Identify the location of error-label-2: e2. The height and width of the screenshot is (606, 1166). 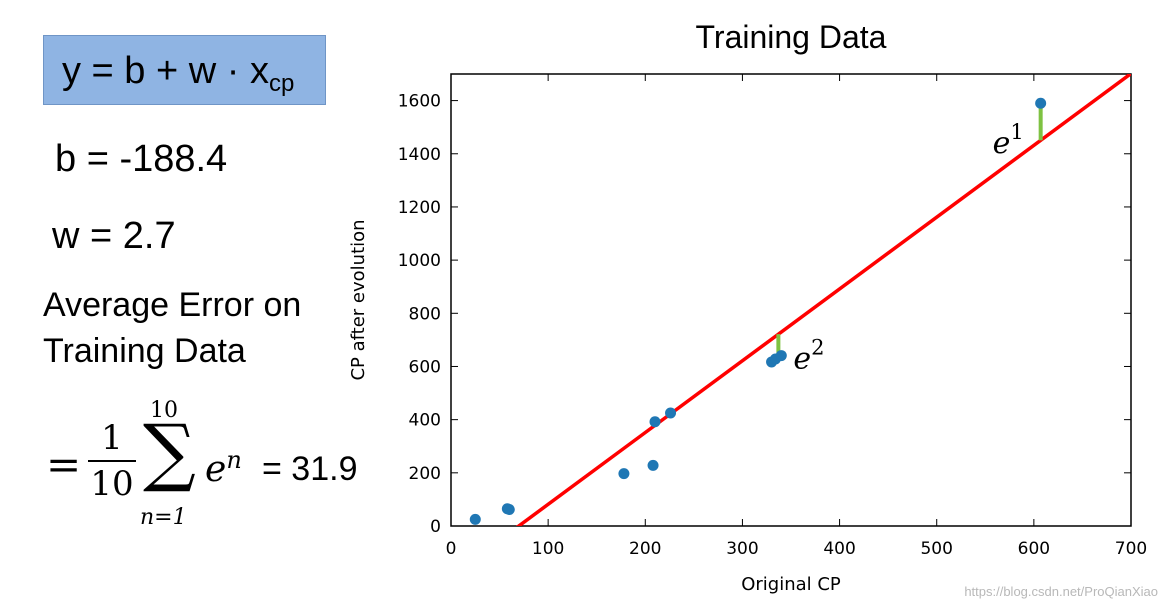
(808, 355).